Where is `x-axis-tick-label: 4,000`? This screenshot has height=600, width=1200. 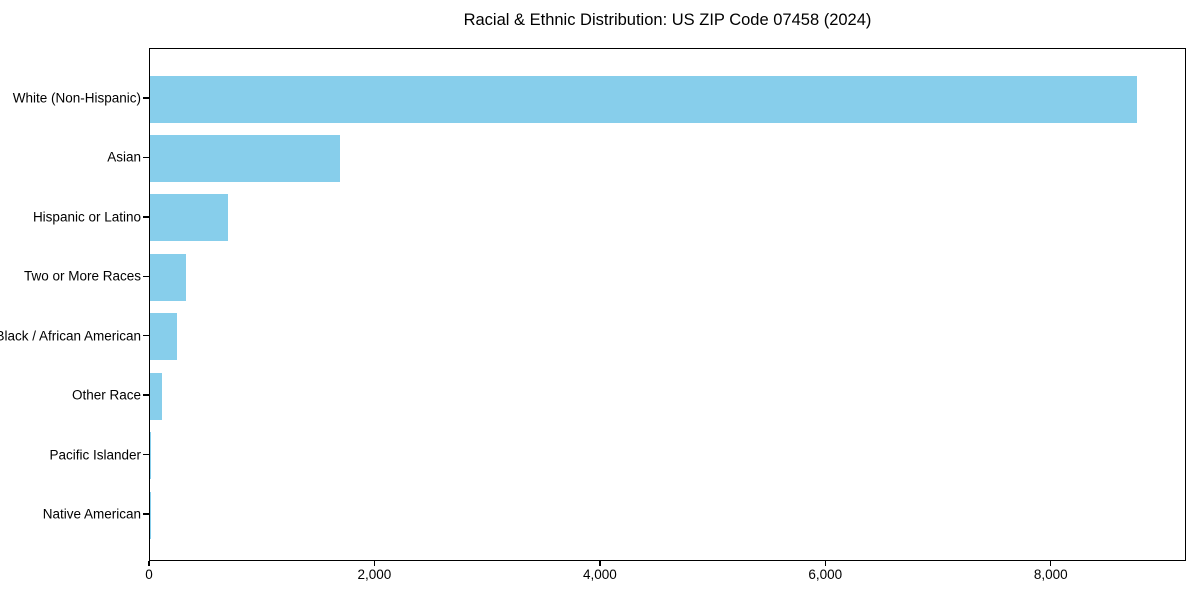 x-axis-tick-label: 4,000 is located at coordinates (599, 574).